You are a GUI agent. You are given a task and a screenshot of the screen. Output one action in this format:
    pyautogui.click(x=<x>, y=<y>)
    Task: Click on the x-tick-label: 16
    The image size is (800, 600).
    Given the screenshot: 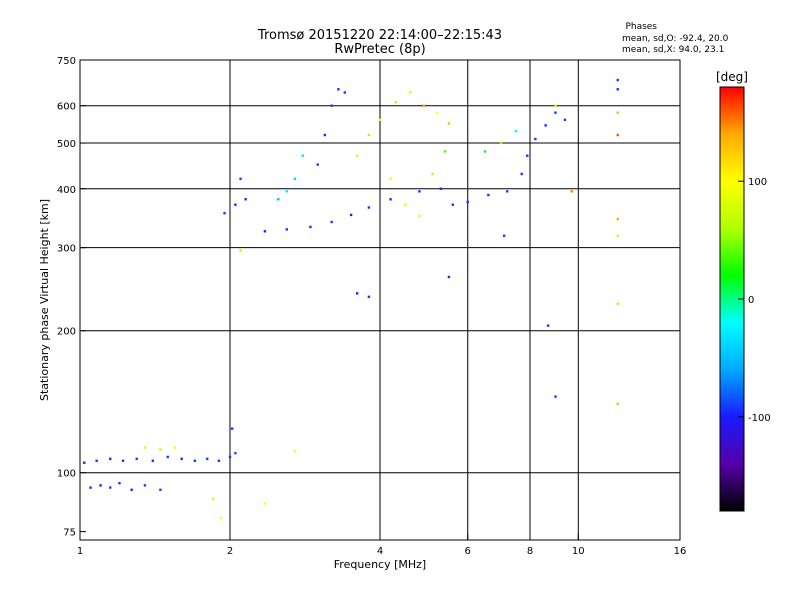 What is the action you would take?
    pyautogui.click(x=680, y=551)
    